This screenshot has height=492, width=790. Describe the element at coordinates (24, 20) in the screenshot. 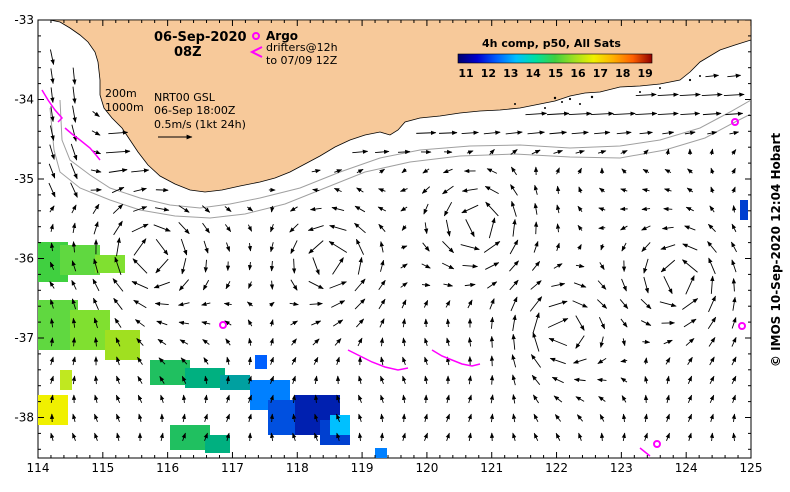

I see `y-tick-label: -33` at that location.